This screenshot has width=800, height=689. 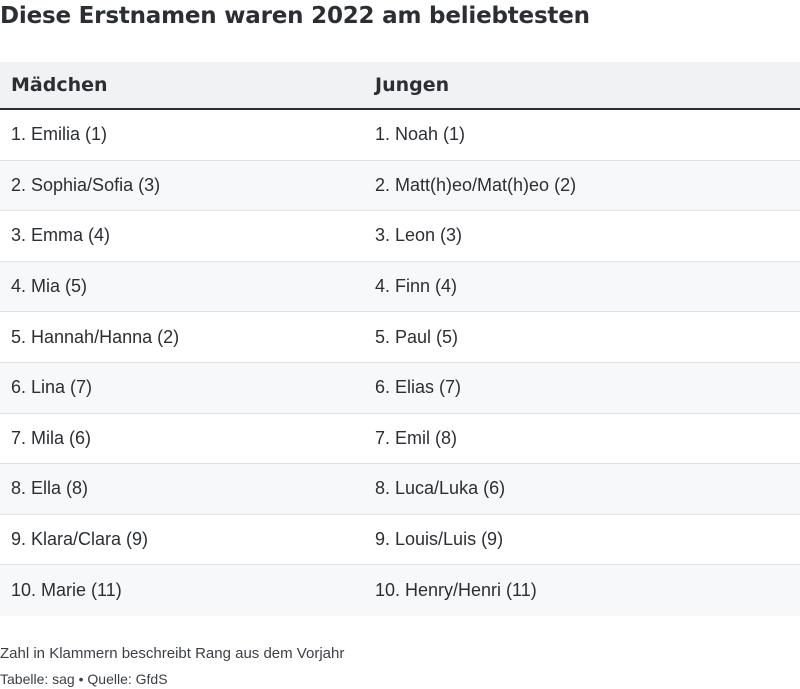 I want to click on cell-boy-name: 10. Henry/Henri (11), so click(x=456, y=590).